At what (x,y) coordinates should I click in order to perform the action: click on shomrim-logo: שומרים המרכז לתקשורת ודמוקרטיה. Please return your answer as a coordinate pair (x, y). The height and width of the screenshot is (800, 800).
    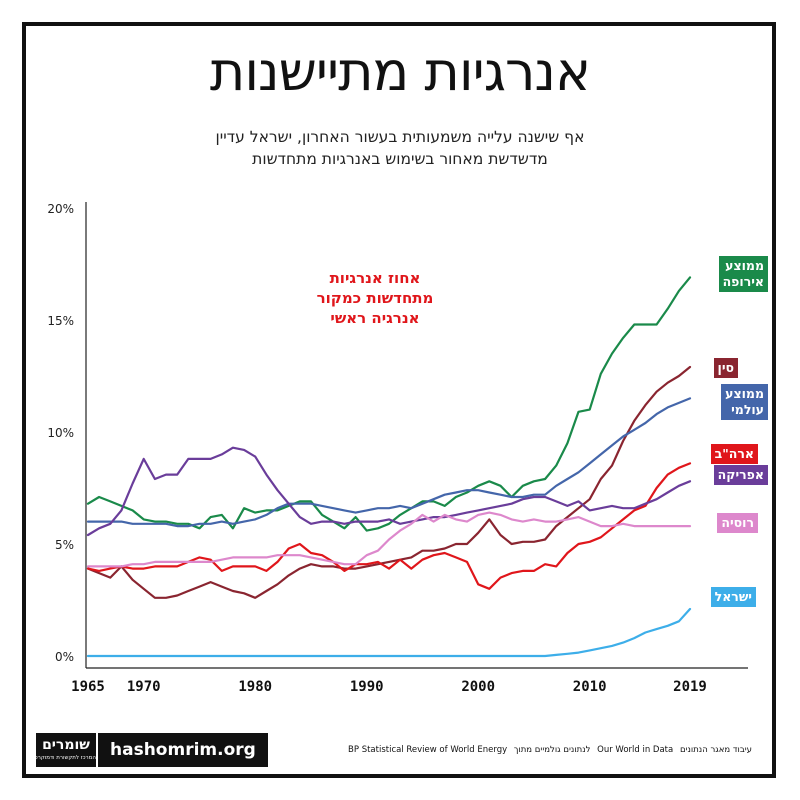
    Looking at the image, I should click on (62, 750).